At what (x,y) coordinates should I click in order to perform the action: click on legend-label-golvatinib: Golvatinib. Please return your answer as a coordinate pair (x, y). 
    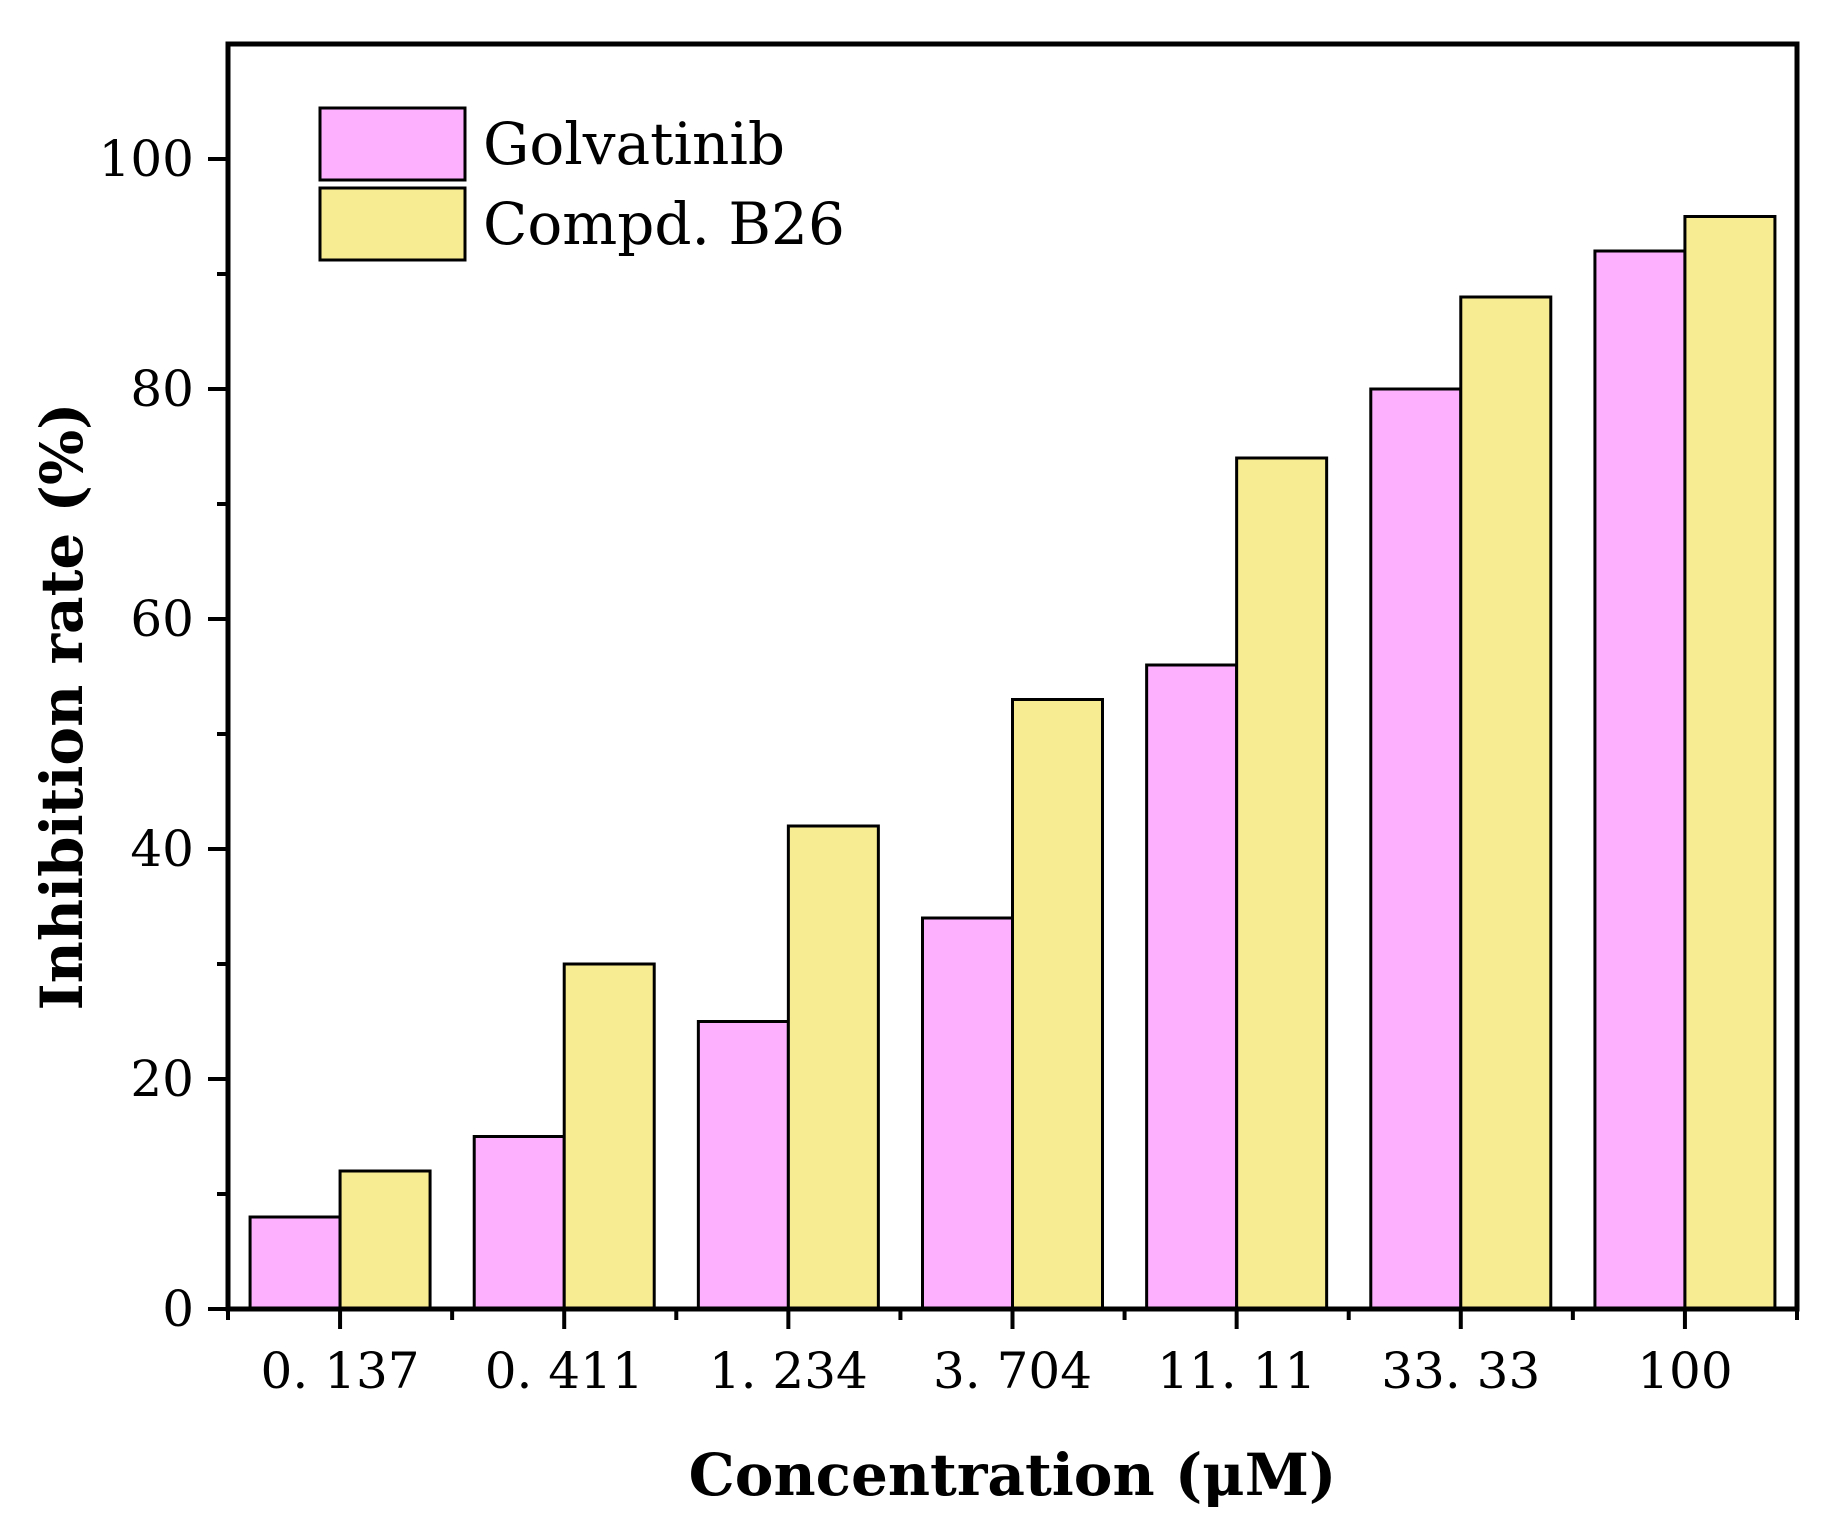
    Looking at the image, I should click on (634, 144).